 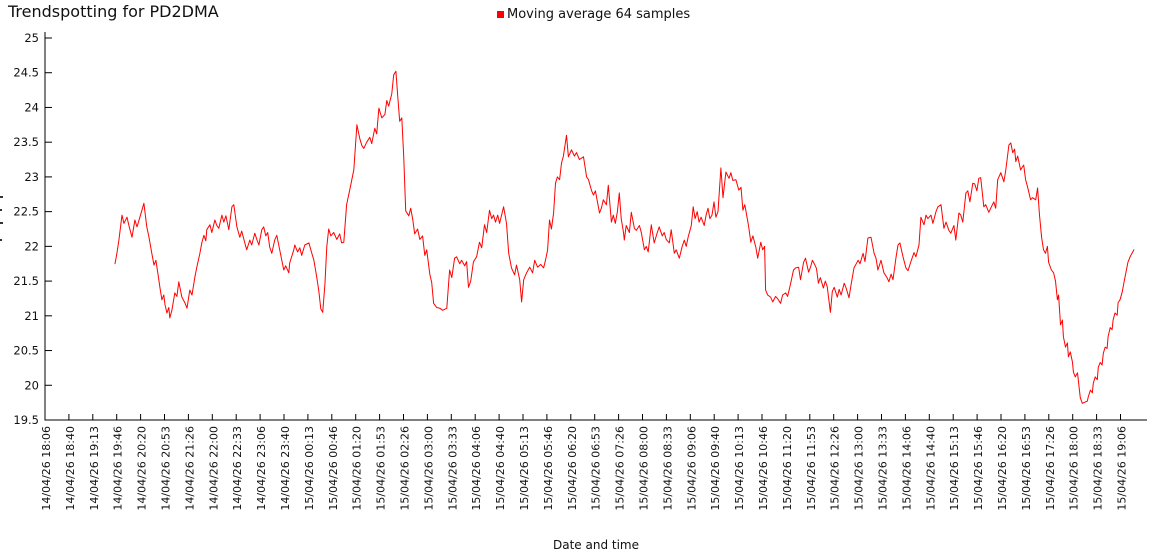 I want to click on y-tick-label: 21, so click(x=31, y=316).